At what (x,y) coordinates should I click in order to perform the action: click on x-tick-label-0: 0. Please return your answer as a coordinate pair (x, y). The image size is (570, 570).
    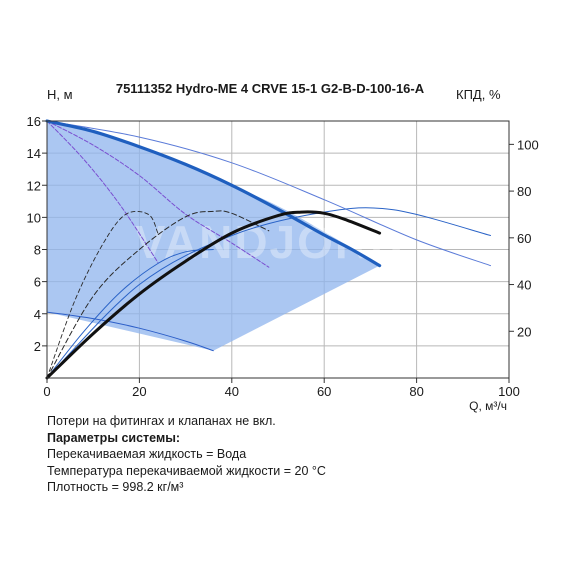
    Looking at the image, I should click on (46, 391).